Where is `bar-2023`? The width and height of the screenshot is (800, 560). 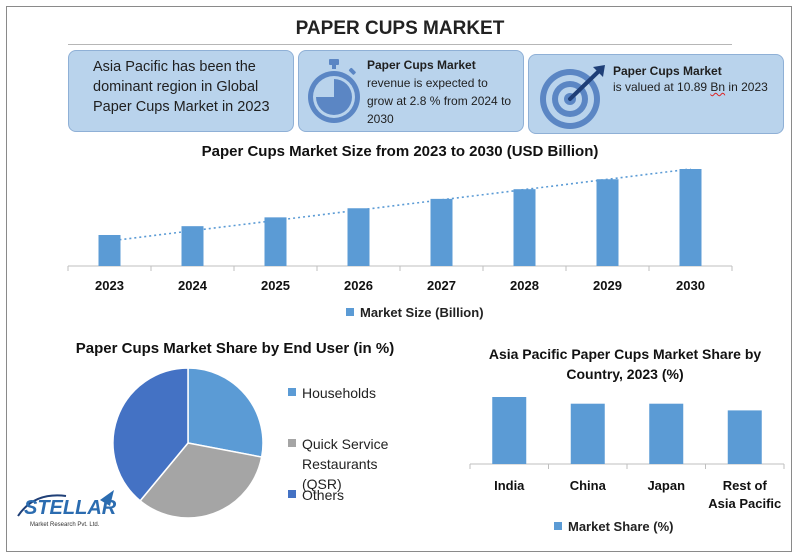
bar-2023 is located at coordinates (109, 250).